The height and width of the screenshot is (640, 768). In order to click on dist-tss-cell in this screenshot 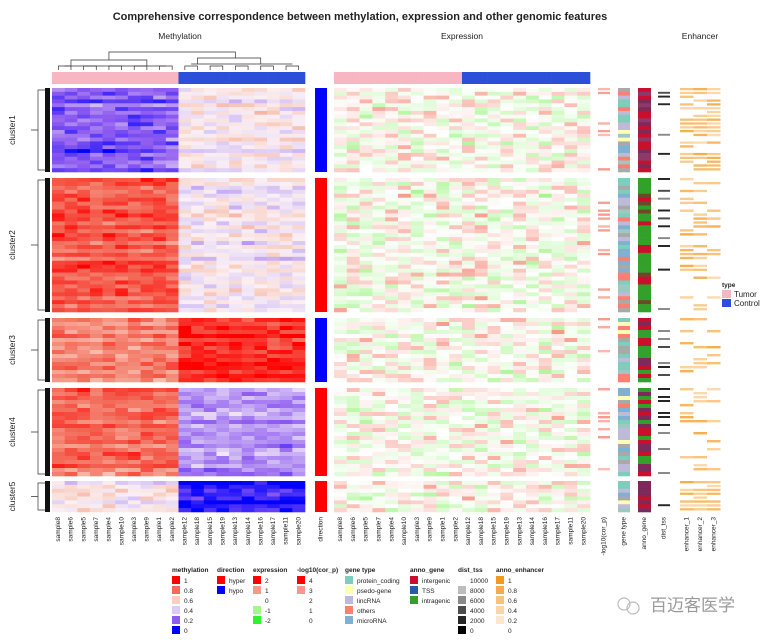, I will do `click(664, 198)`.